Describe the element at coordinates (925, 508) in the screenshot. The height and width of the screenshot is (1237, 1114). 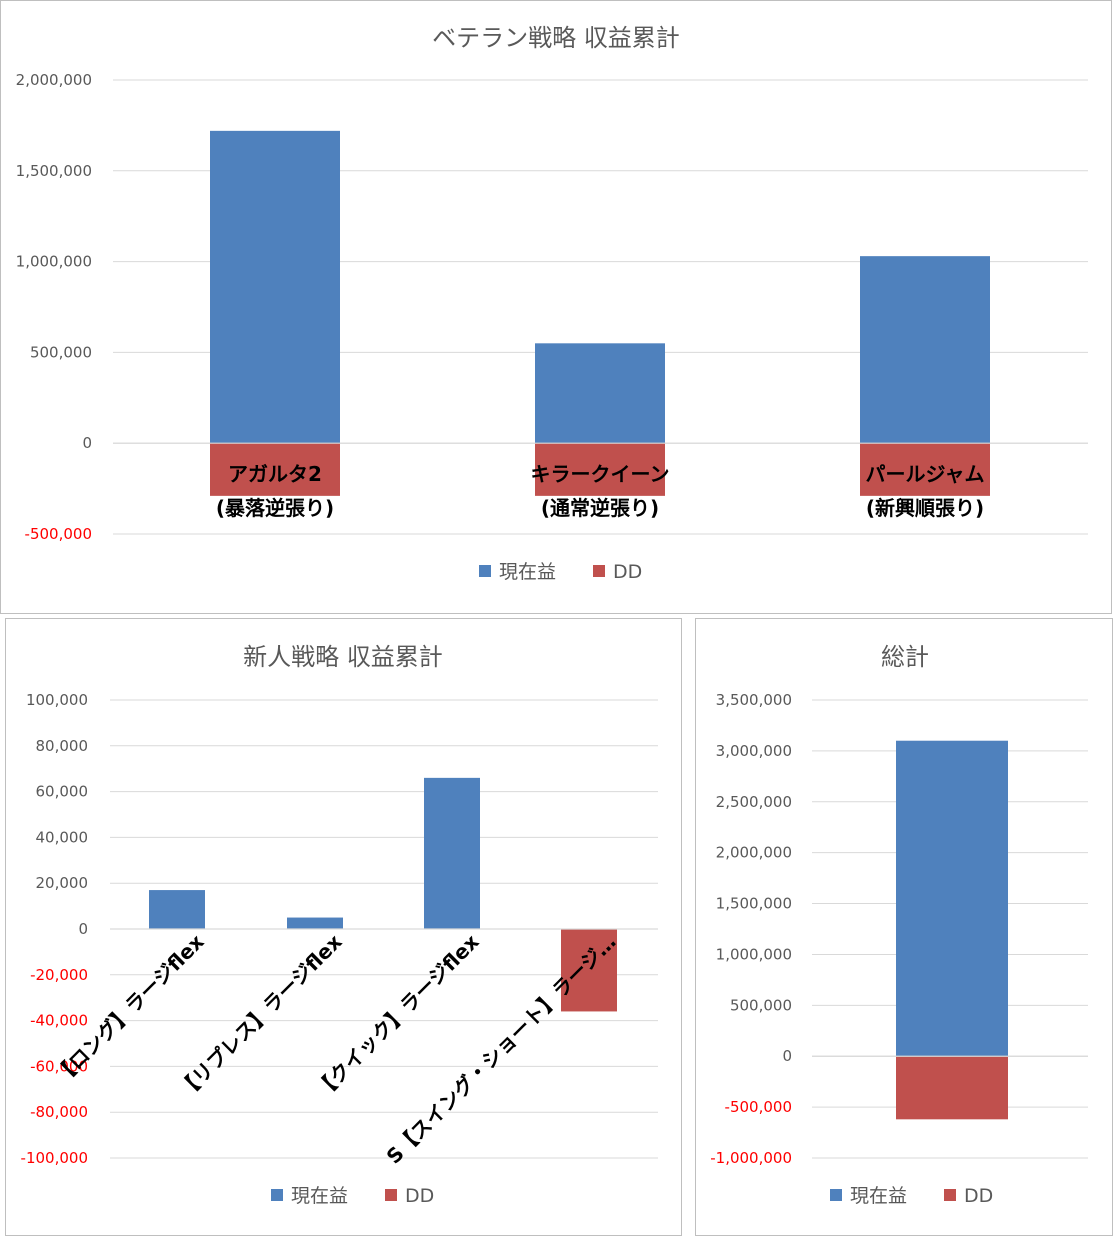
I see `category-label: (新興順張り)` at that location.